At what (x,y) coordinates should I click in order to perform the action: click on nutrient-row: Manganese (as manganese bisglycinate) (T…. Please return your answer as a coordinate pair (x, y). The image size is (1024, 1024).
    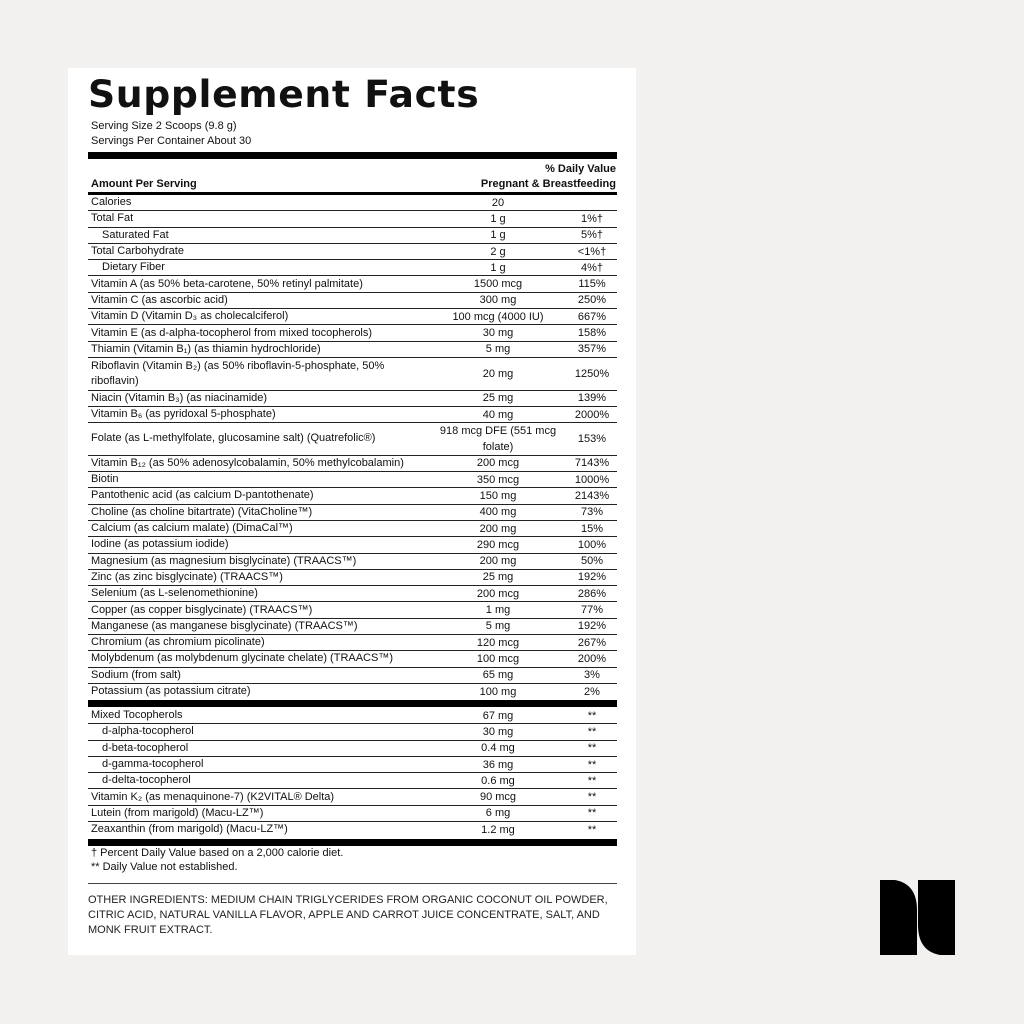
    Looking at the image, I should click on (352, 627).